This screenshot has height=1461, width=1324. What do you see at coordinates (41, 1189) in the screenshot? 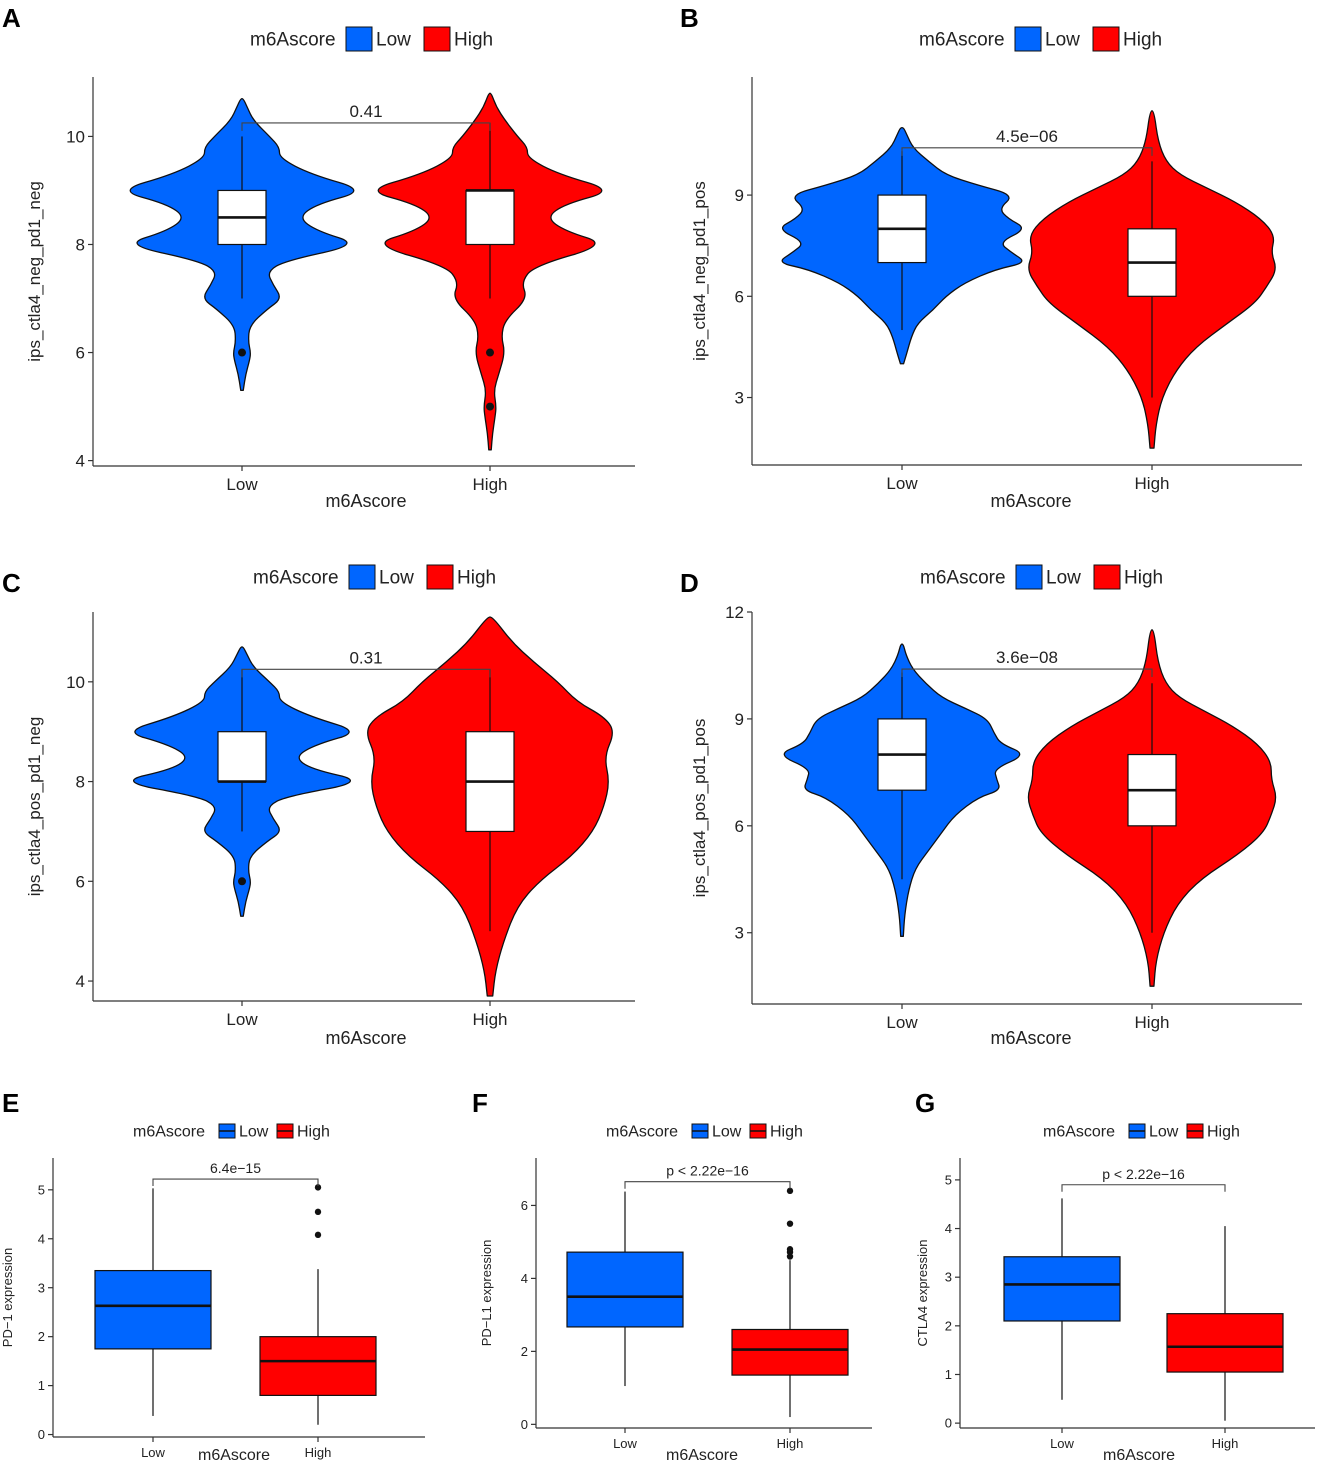
I see `y-tick-label: 5` at bounding box center [41, 1189].